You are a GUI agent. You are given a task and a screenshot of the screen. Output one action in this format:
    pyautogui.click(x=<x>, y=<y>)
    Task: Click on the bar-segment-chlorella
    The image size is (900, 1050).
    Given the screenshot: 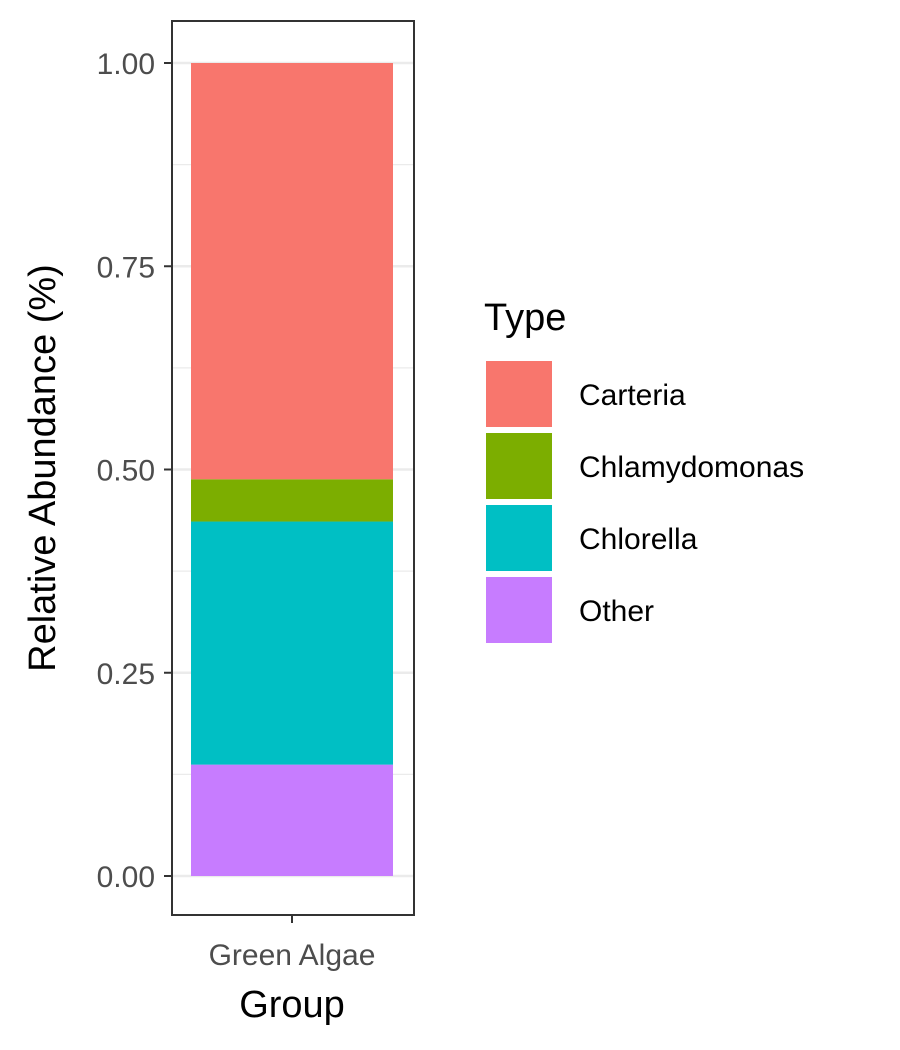 What is the action you would take?
    pyautogui.click(x=292, y=643)
    